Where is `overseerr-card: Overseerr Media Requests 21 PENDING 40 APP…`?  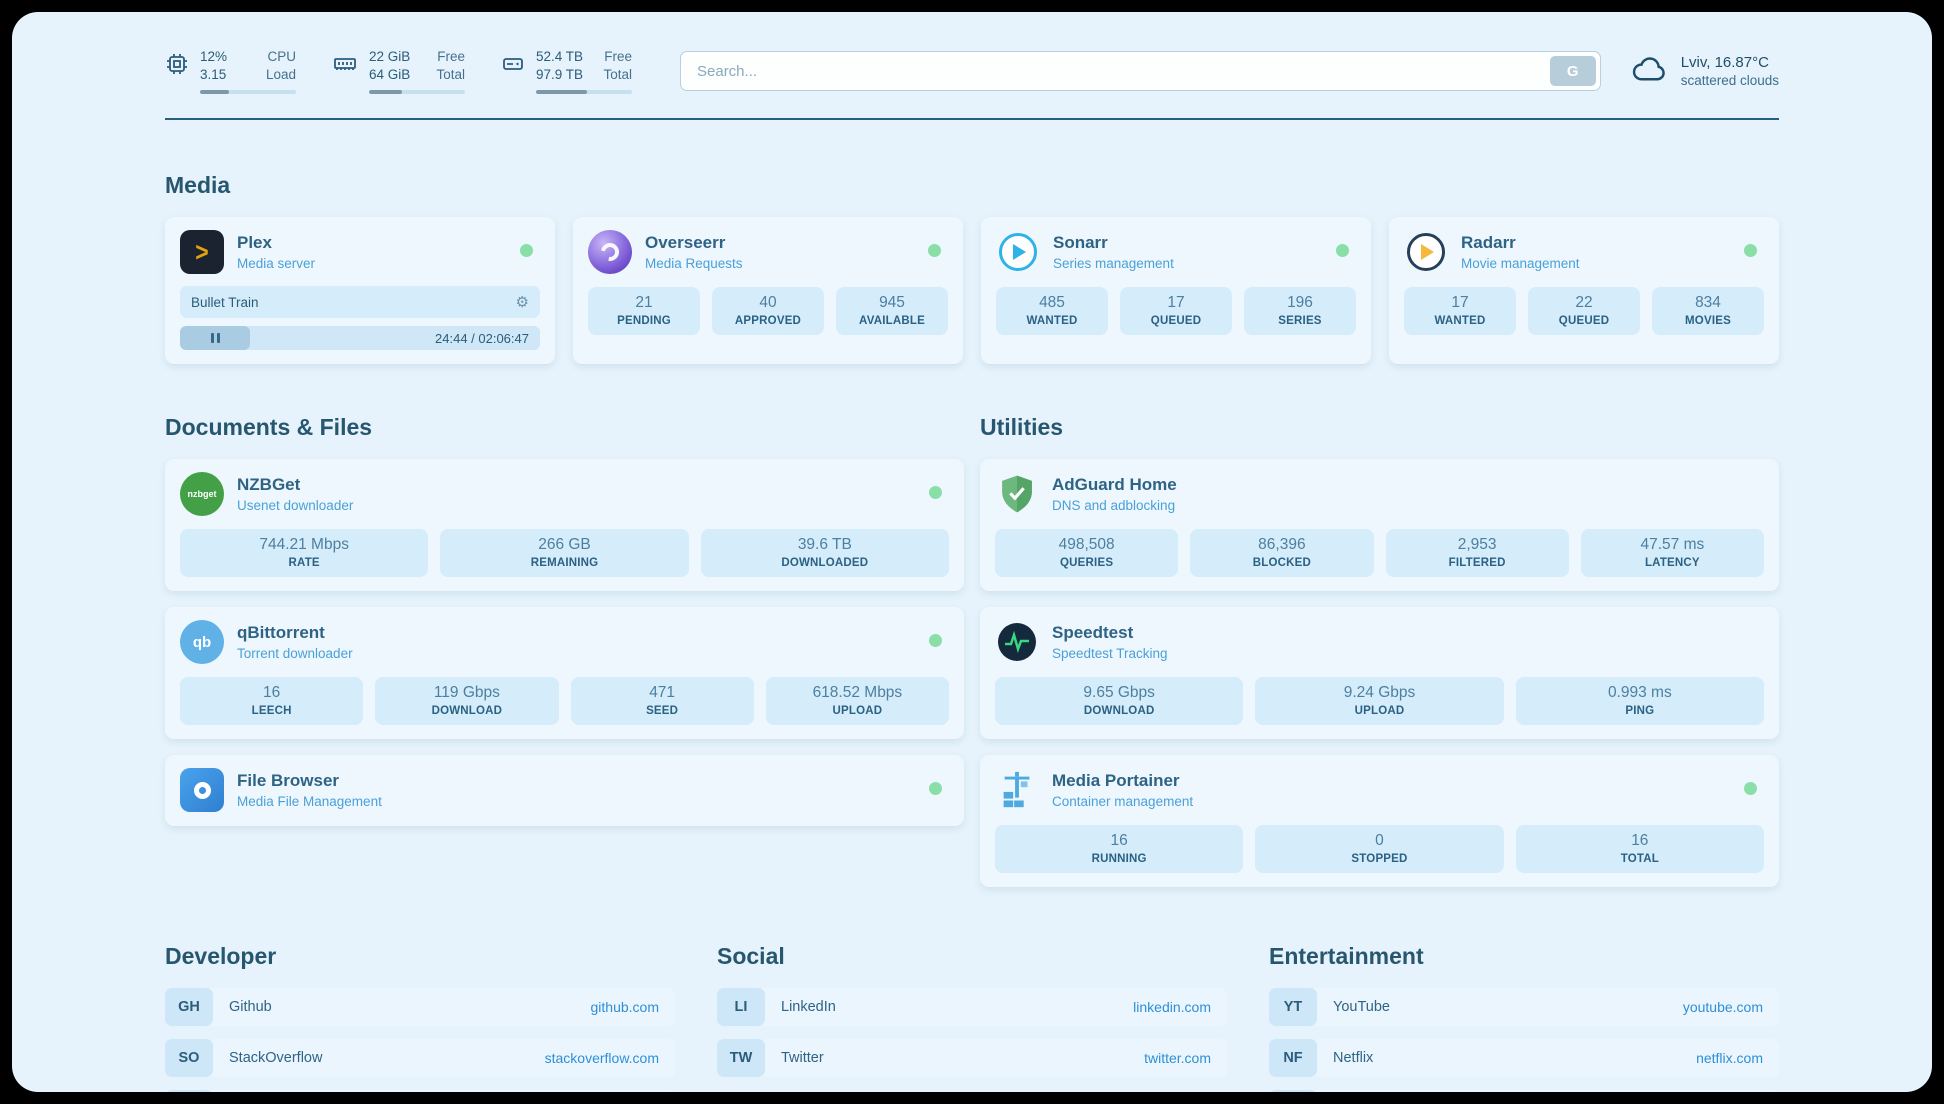
overseerr-card: Overseerr Media Requests 21 PENDING 40 APP… is located at coordinates (768, 291).